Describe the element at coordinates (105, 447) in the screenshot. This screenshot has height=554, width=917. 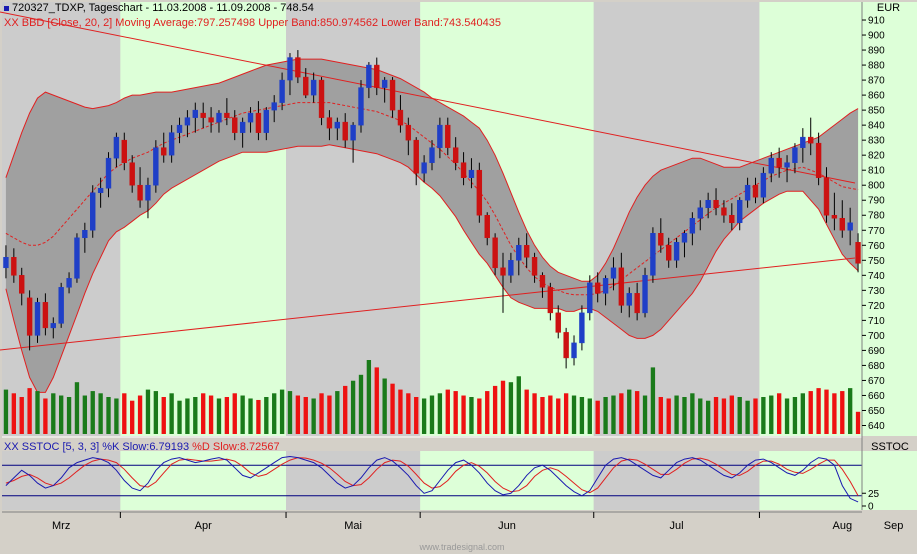
I see `stoch-k-text: SSTOC [5, 3, 3] %K Slow:6.79193` at that location.